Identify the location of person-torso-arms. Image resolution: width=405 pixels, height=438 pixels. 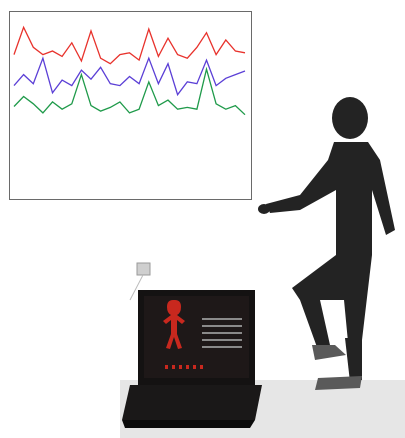
(330, 200).